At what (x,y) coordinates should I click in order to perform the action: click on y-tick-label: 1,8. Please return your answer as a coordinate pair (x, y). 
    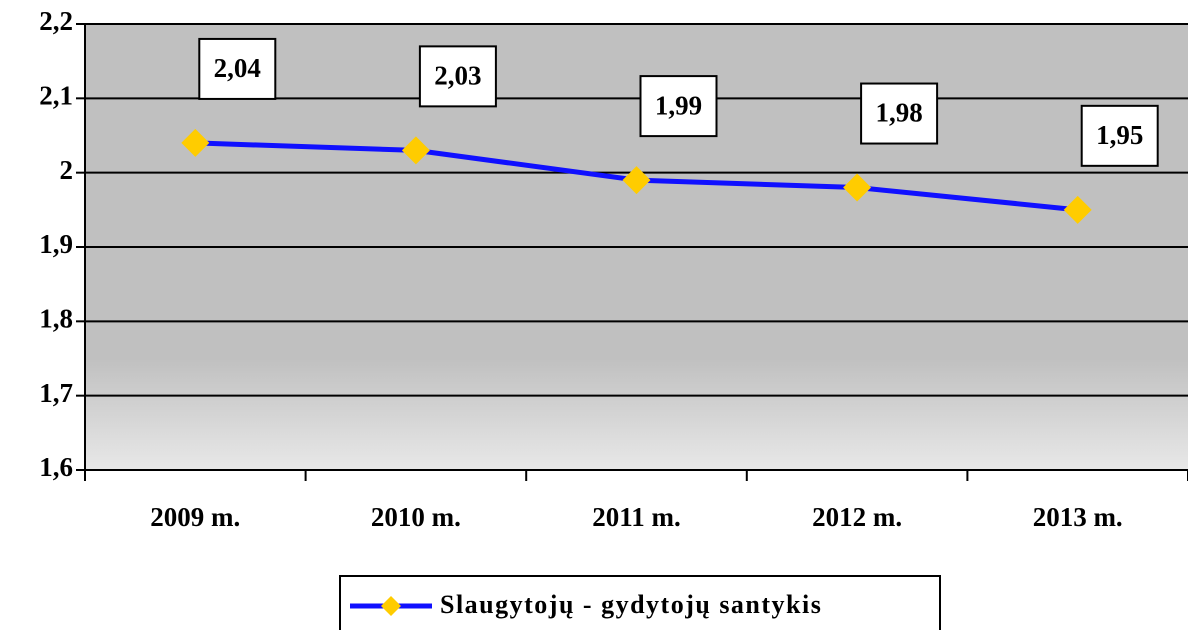
    Looking at the image, I should click on (56, 319).